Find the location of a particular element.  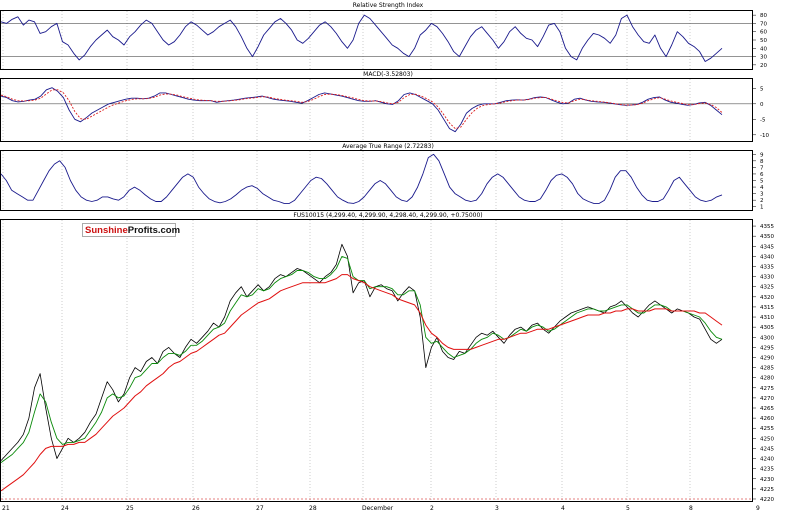

y-tick-label: 60 is located at coordinates (763, 33).